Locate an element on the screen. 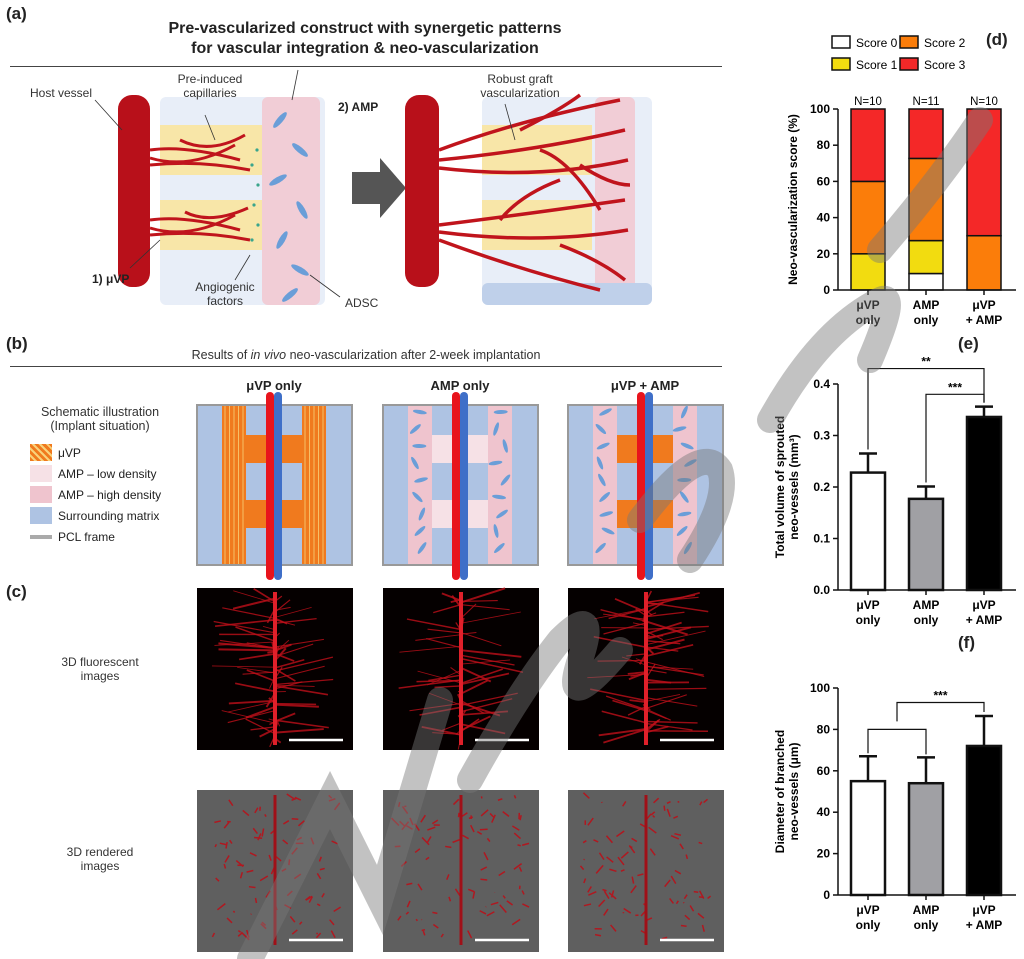 The width and height of the screenshot is (1024, 959). construct-before is located at coordinates (221, 200).